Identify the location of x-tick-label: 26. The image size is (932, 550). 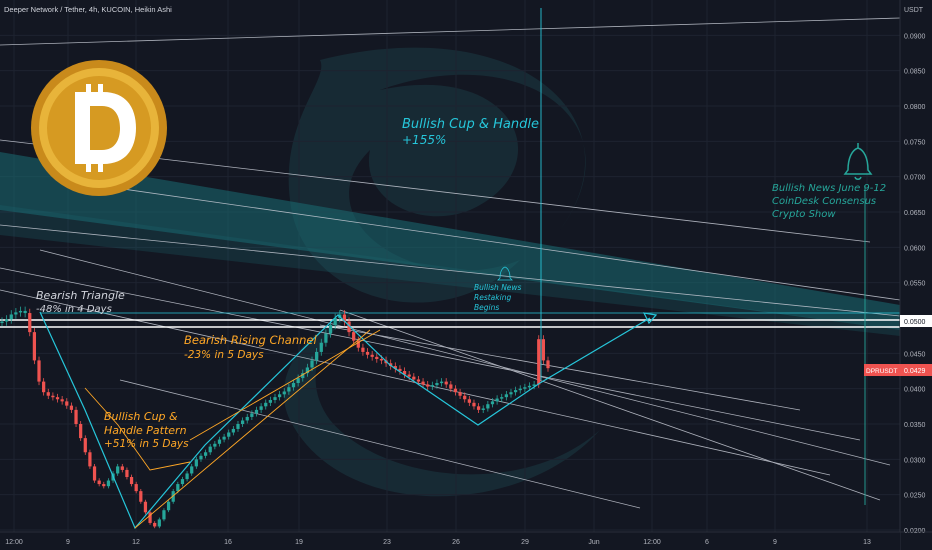
(456, 542).